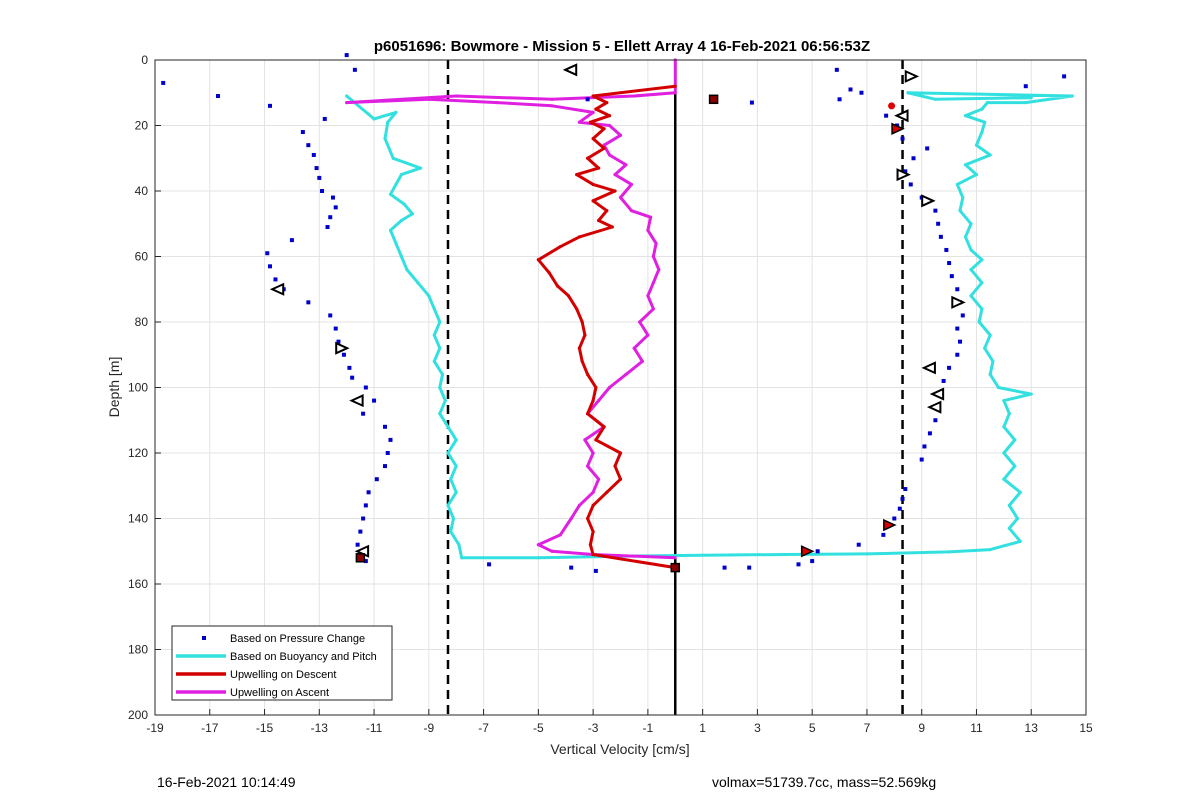 The width and height of the screenshot is (1200, 804). Describe the element at coordinates (702, 728) in the screenshot. I see `x-tick-label: 1` at that location.